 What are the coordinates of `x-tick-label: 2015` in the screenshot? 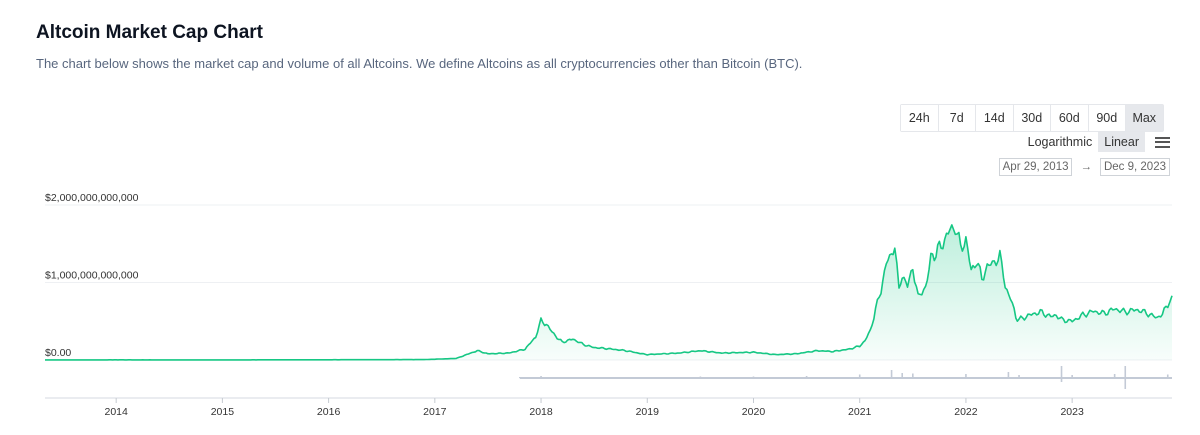 It's located at (223, 412).